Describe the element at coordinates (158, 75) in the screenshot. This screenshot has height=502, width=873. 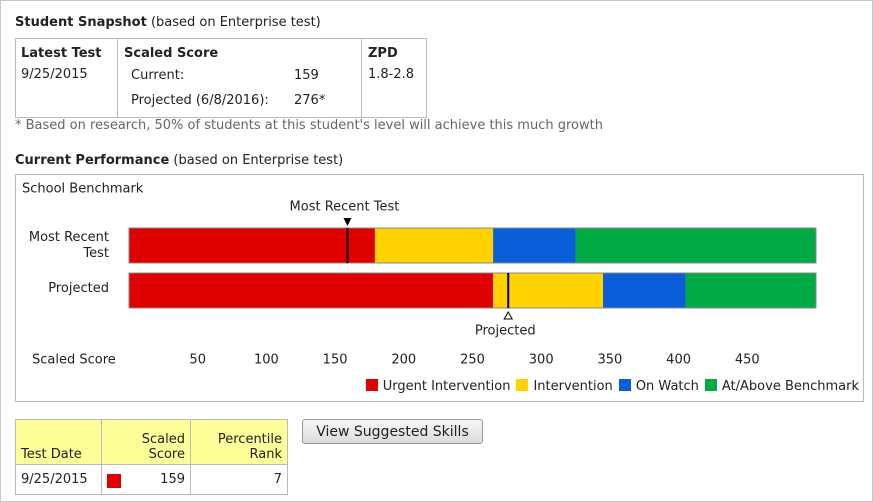
I see `current-label: Current:` at that location.